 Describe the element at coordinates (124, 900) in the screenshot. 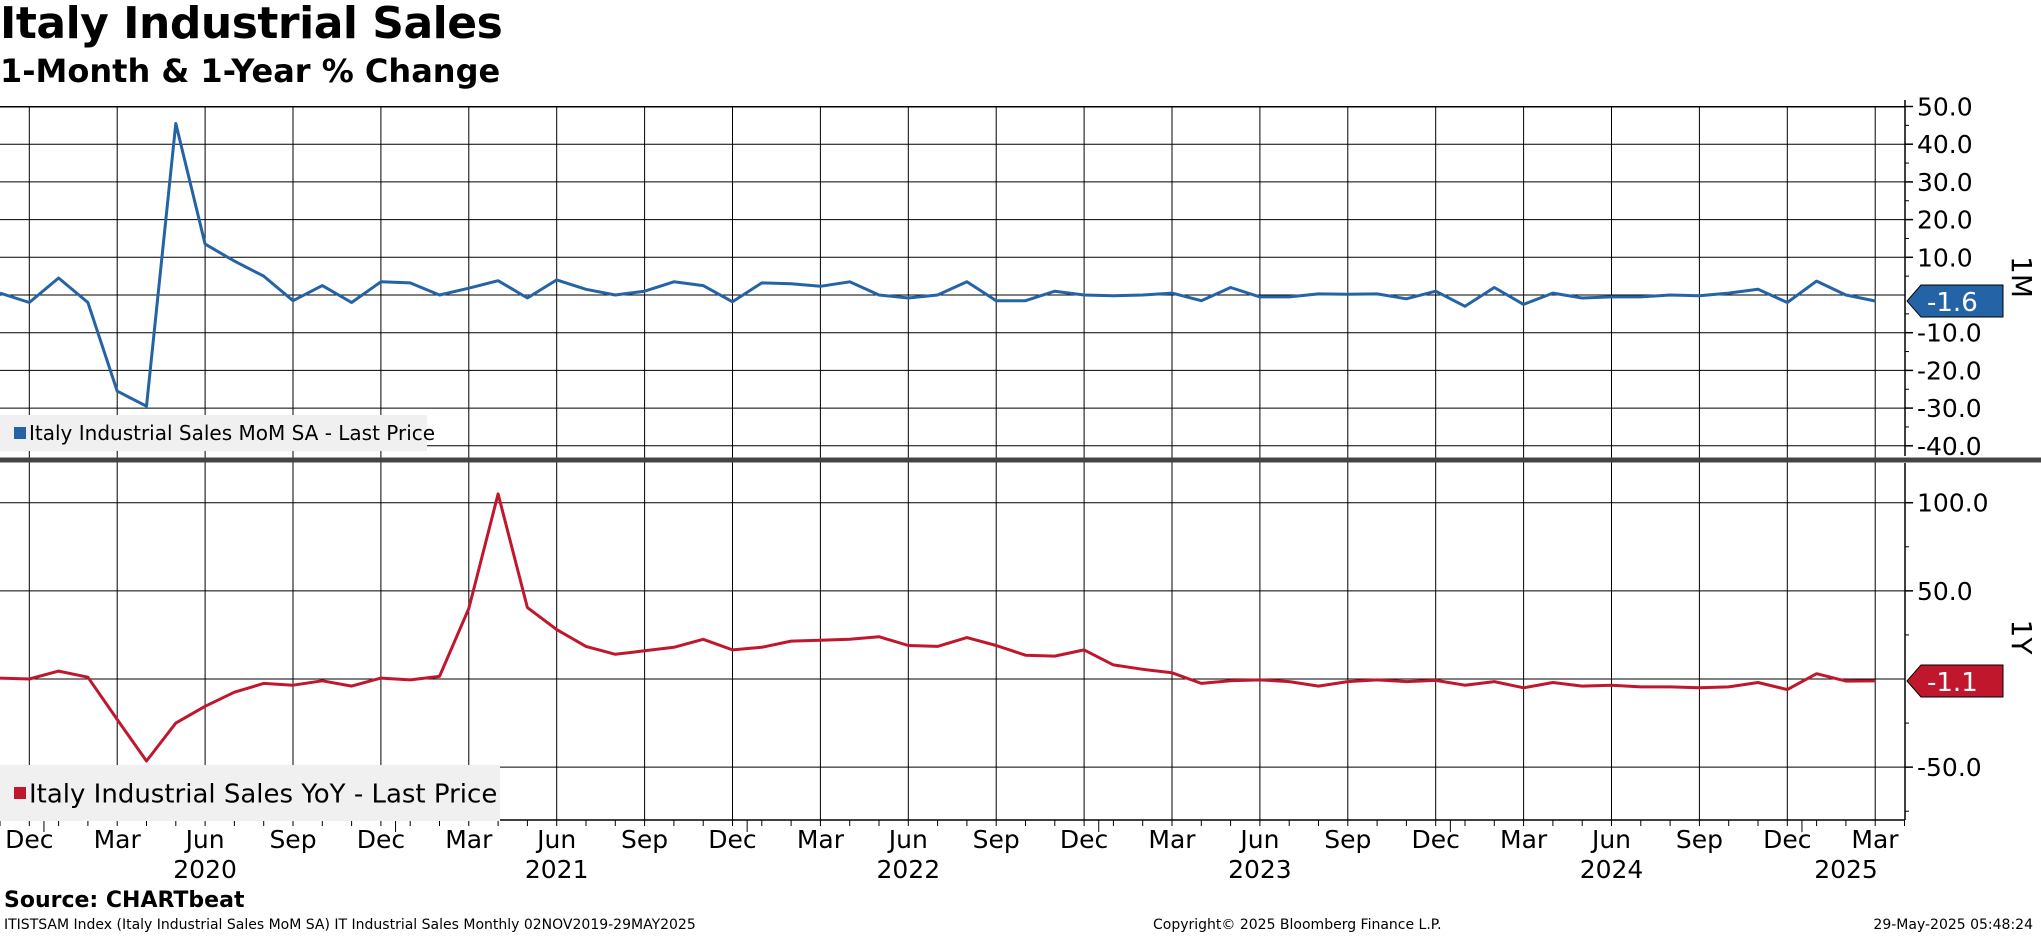

I see `source-note: Source: CHARTbeat` at that location.